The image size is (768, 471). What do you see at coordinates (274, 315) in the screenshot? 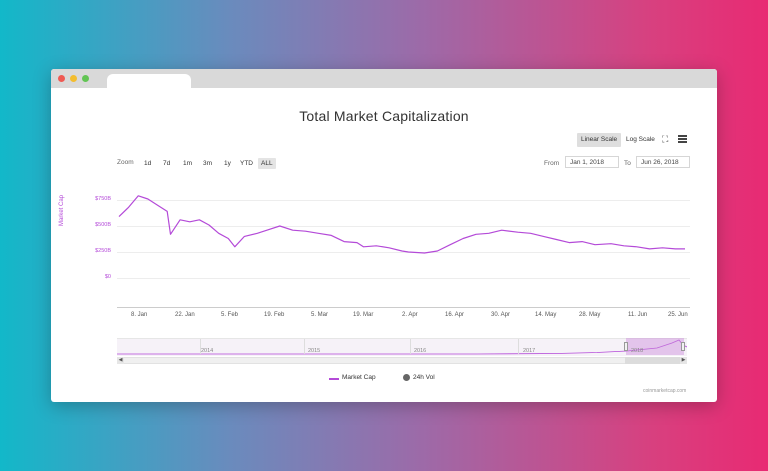
I see `x-tick: 19. Feb` at bounding box center [274, 315].